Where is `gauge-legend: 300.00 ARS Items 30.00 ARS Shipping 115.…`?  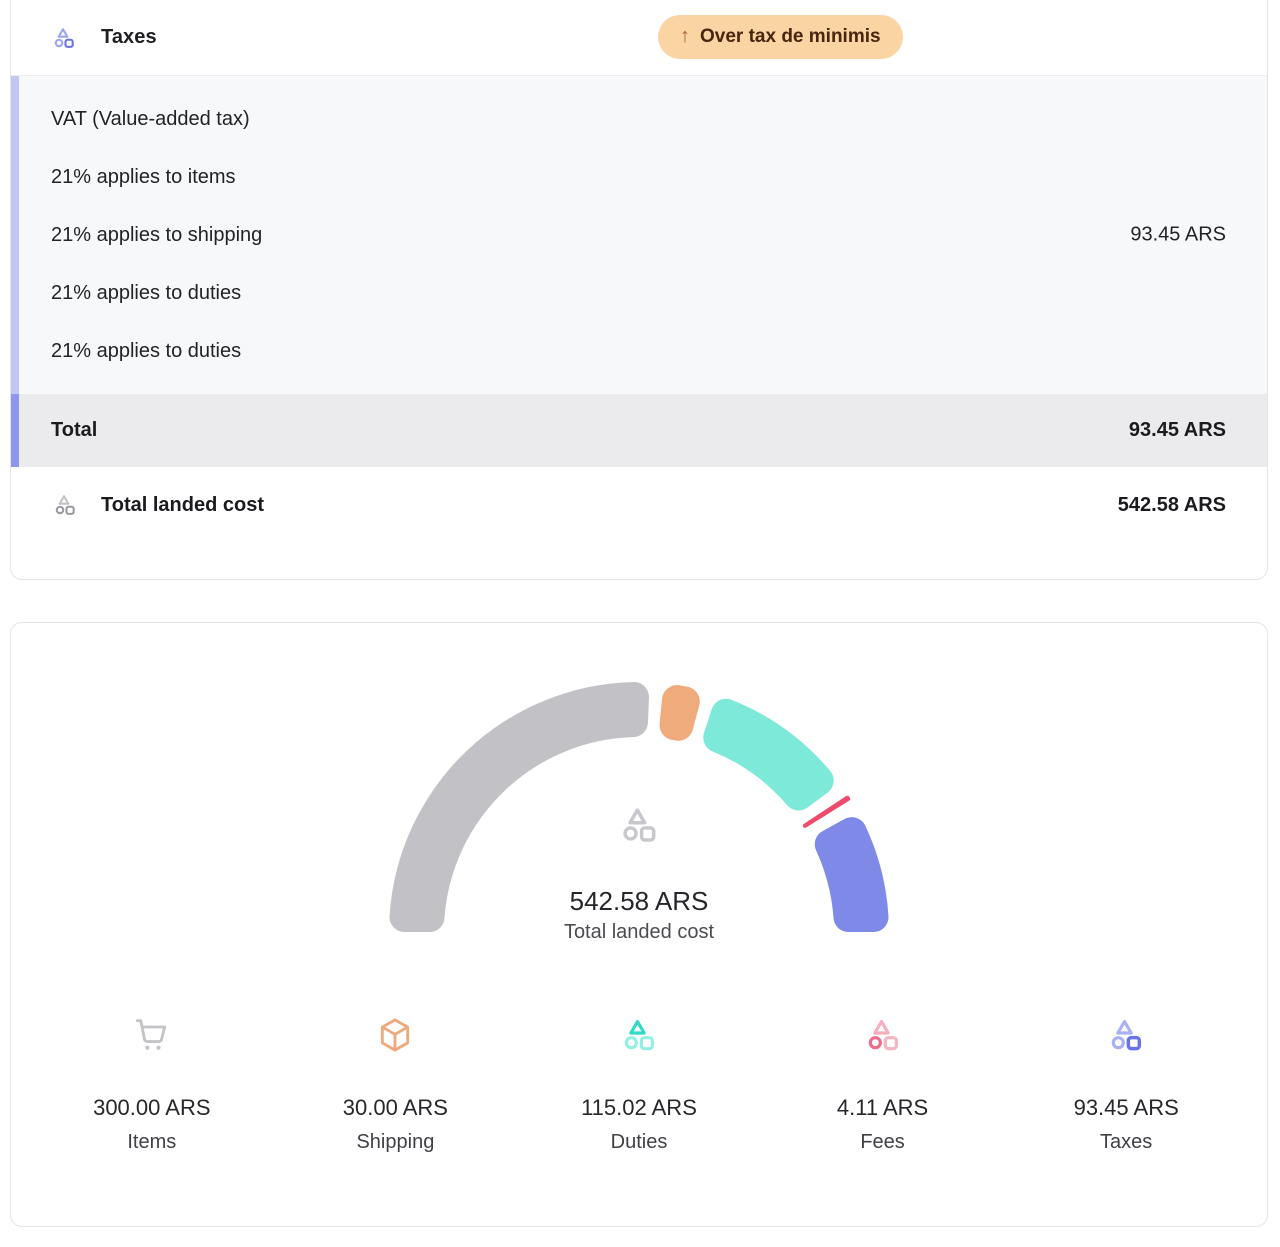
gauge-legend: 300.00 ARS Items 30.00 ARS Shipping 115.… is located at coordinates (639, 1084).